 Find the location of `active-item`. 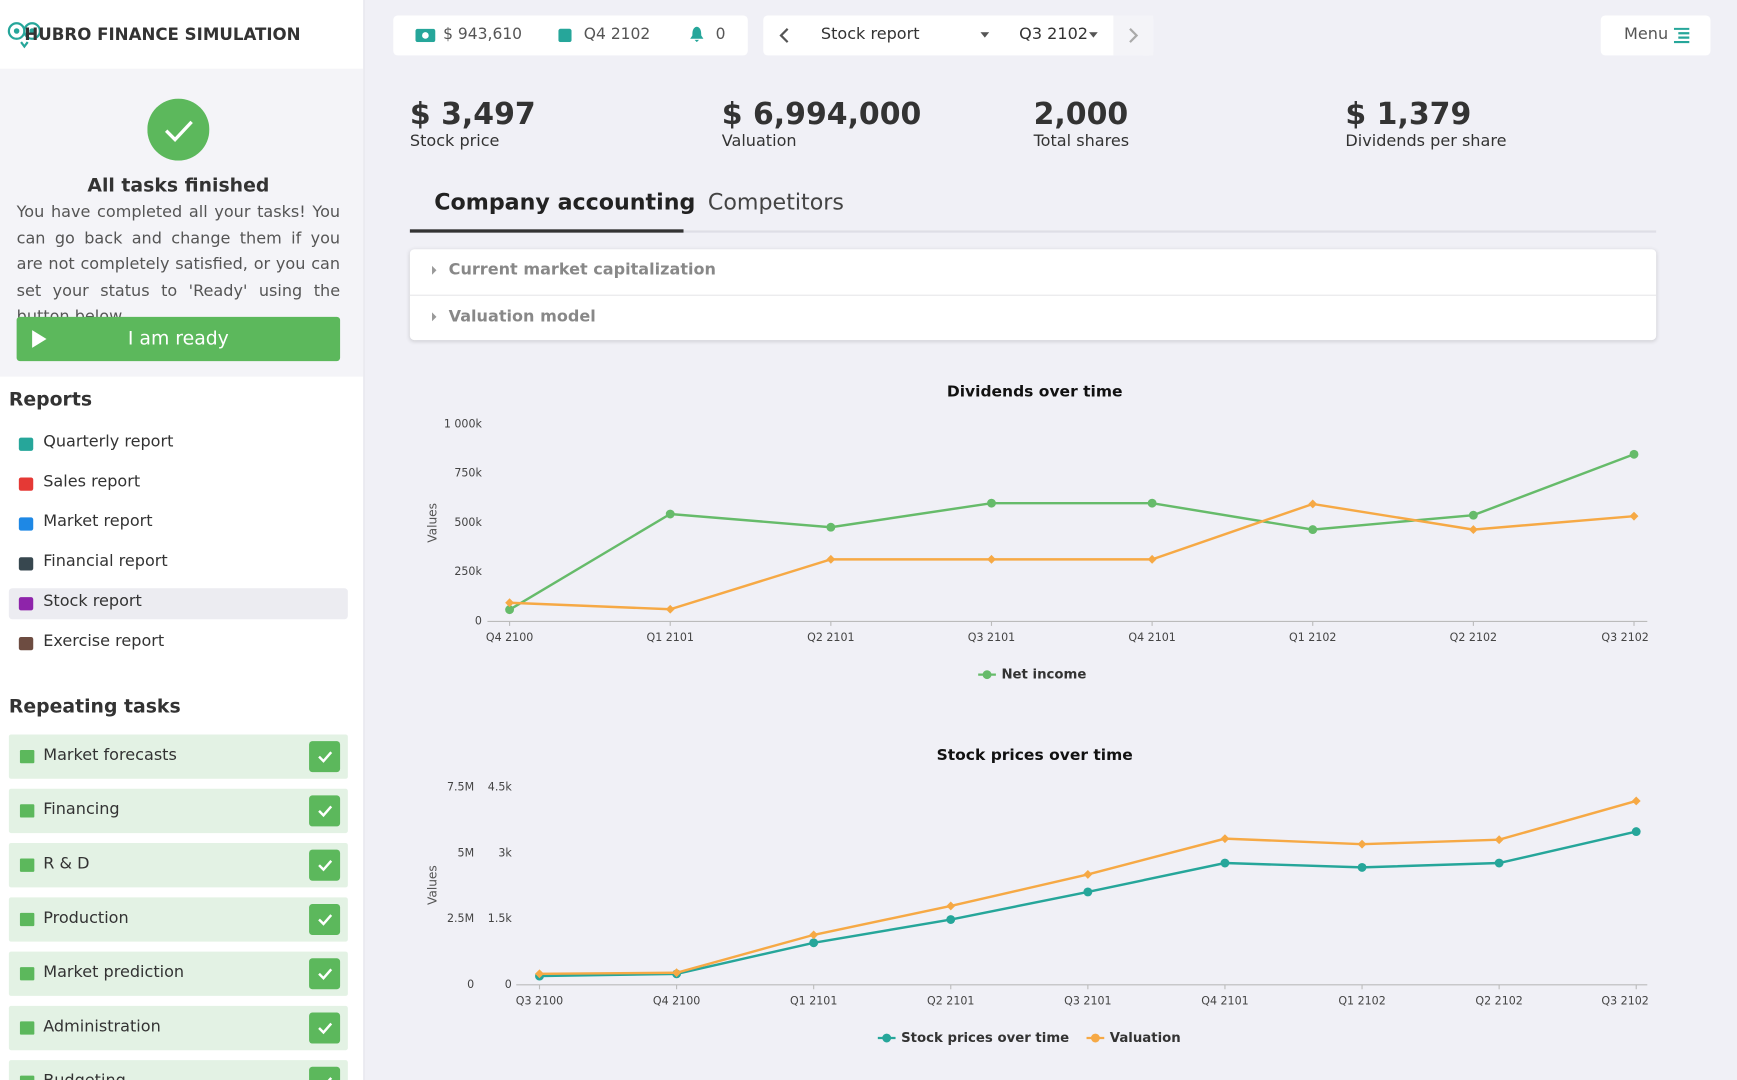

active-item is located at coordinates (178, 604).